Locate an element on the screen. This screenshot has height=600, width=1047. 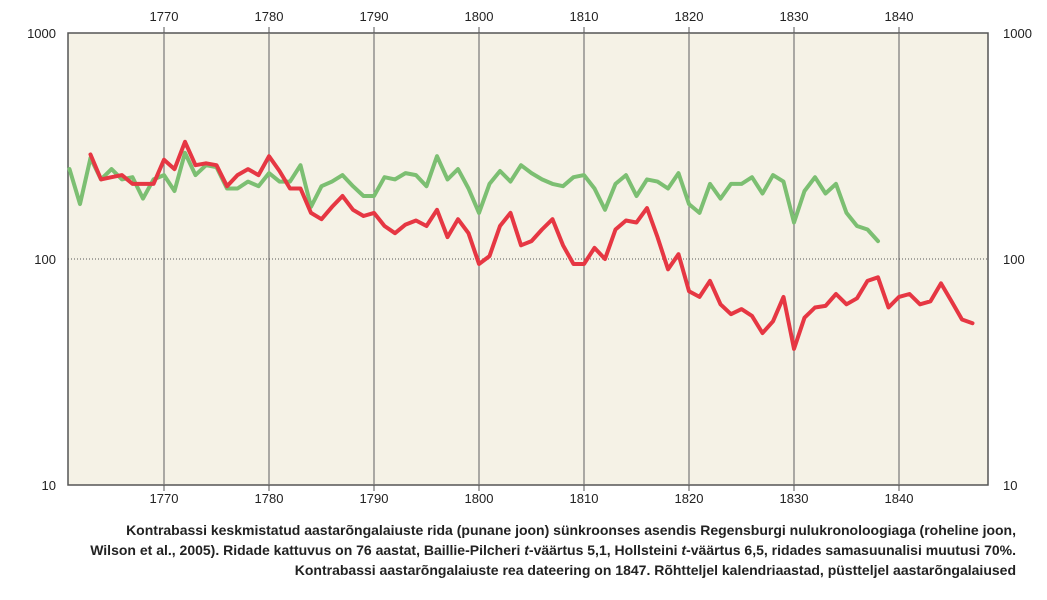
y-tick-label-right-100: 100 is located at coordinates (1014, 259).